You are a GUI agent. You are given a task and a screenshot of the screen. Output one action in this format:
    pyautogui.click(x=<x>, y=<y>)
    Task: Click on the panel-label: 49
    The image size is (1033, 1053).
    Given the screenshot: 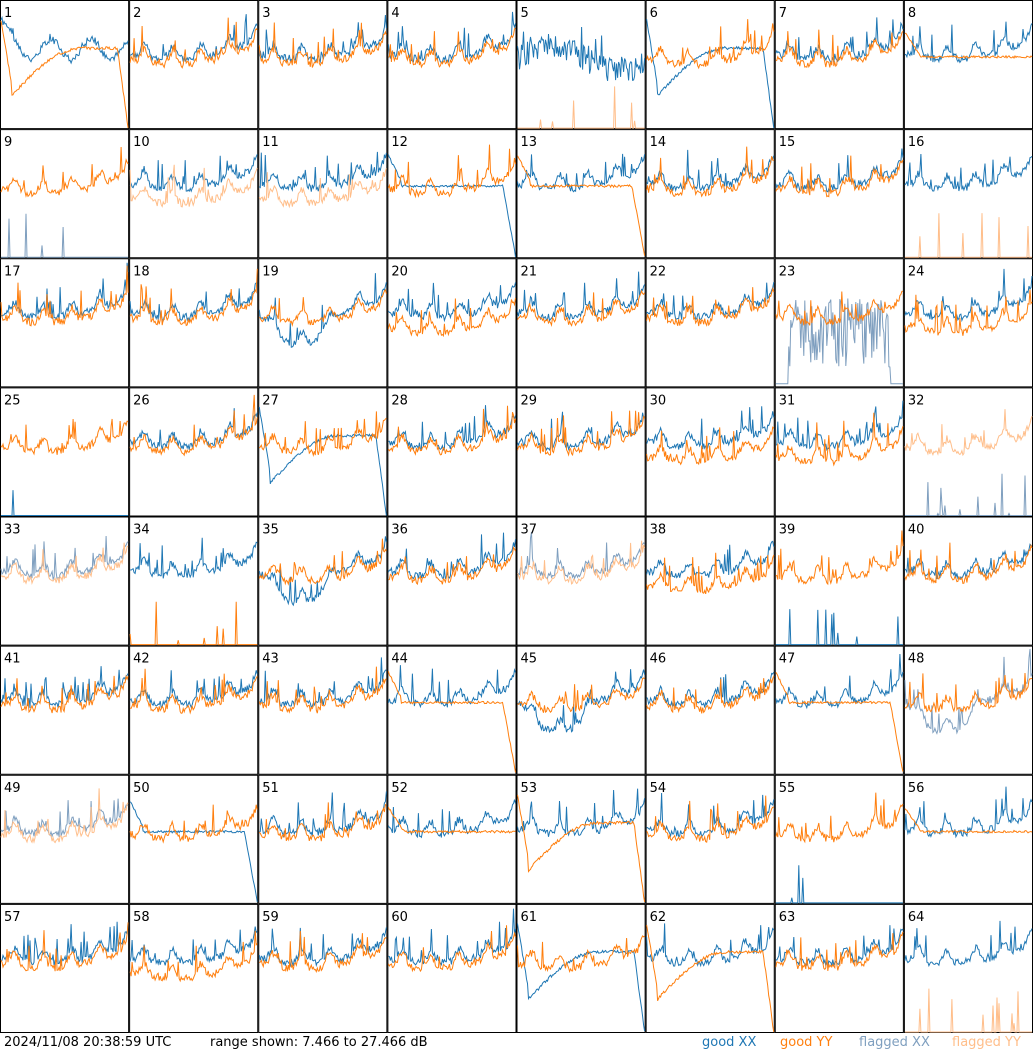 What is the action you would take?
    pyautogui.click(x=12, y=788)
    